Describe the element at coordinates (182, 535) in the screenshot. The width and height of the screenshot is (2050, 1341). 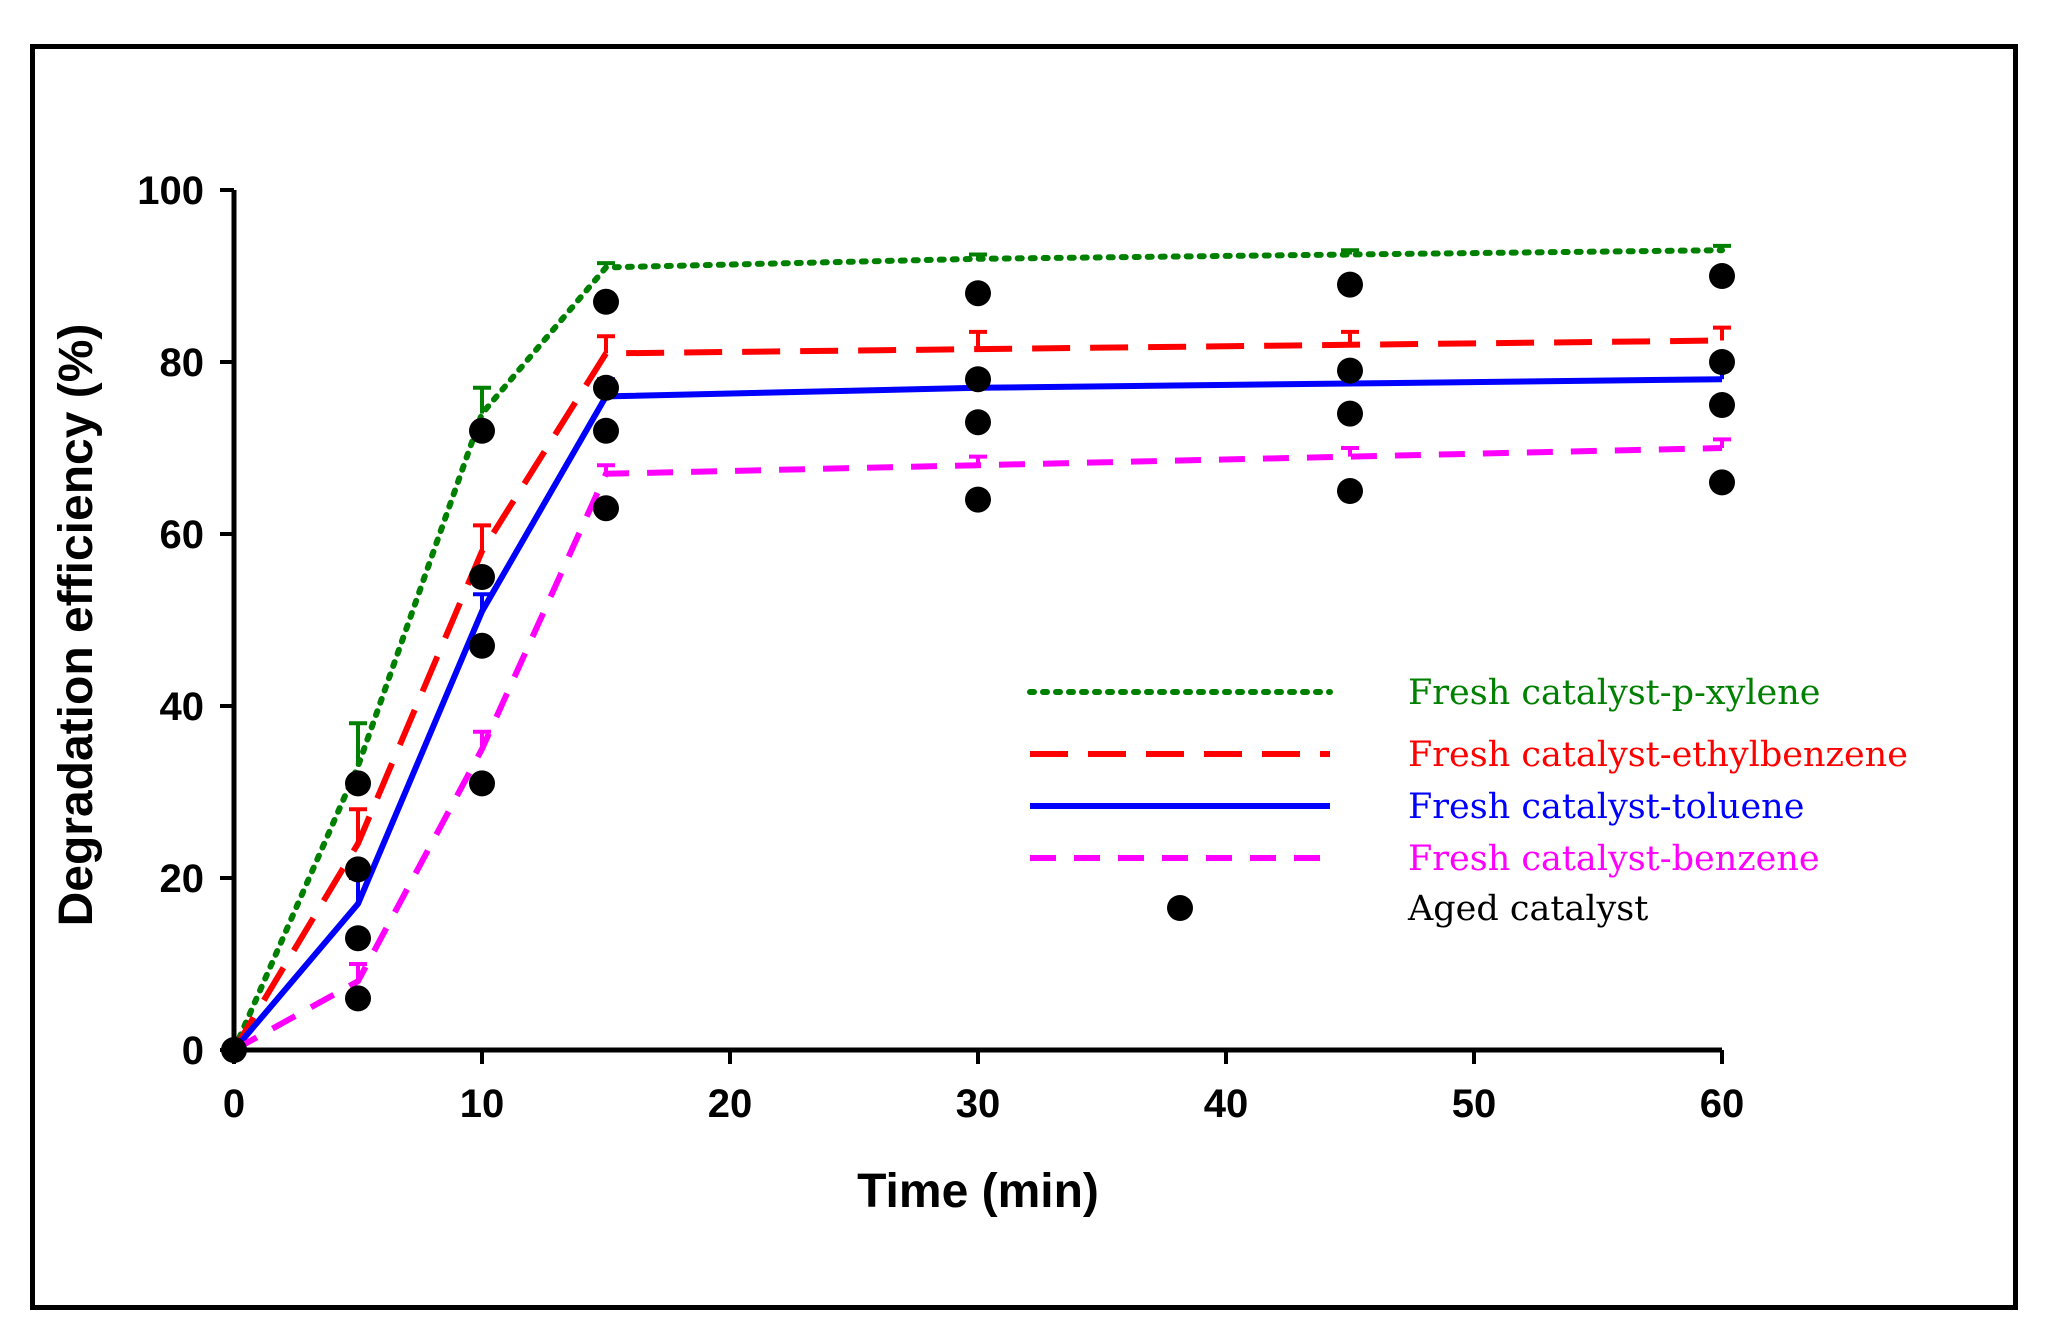
I see `y-tick-label: 60` at that location.